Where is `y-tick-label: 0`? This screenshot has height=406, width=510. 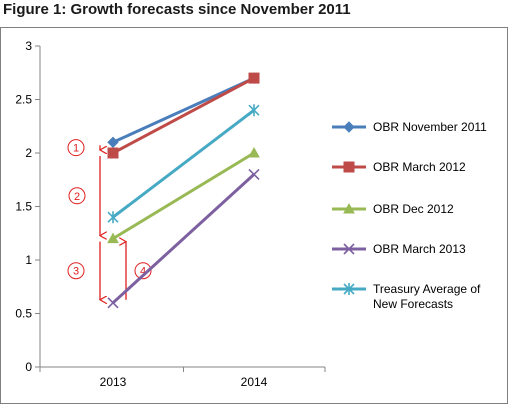
y-tick-label: 0 is located at coordinates (28, 367).